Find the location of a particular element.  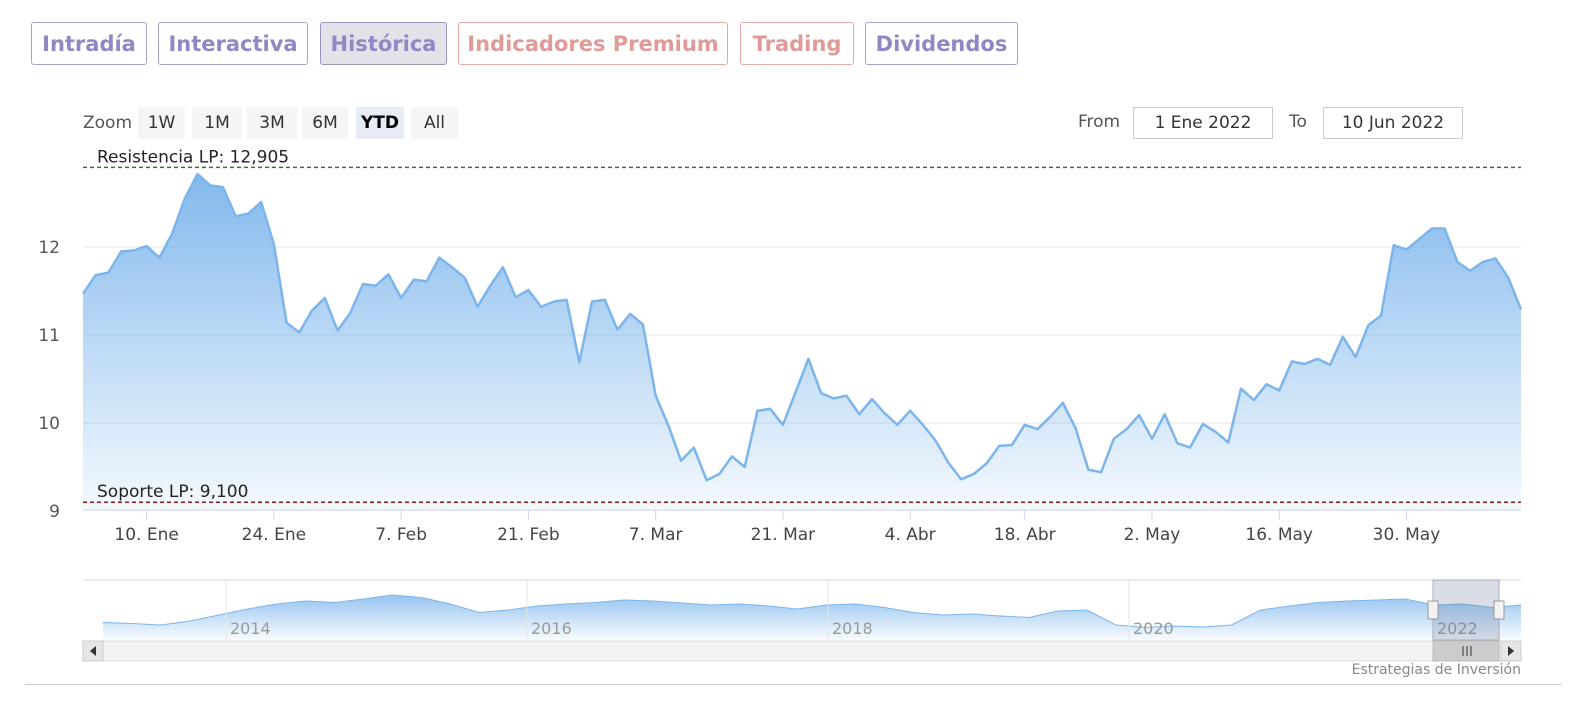

scroll-right-arrow-icon is located at coordinates (1511, 651).